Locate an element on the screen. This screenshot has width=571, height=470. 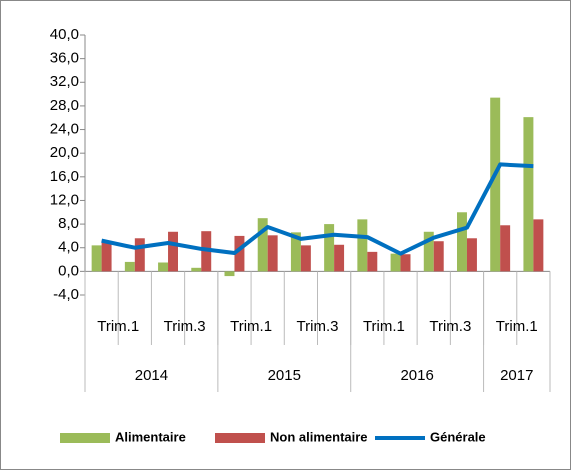
y-tick-label: 36,0 is located at coordinates (64, 58).